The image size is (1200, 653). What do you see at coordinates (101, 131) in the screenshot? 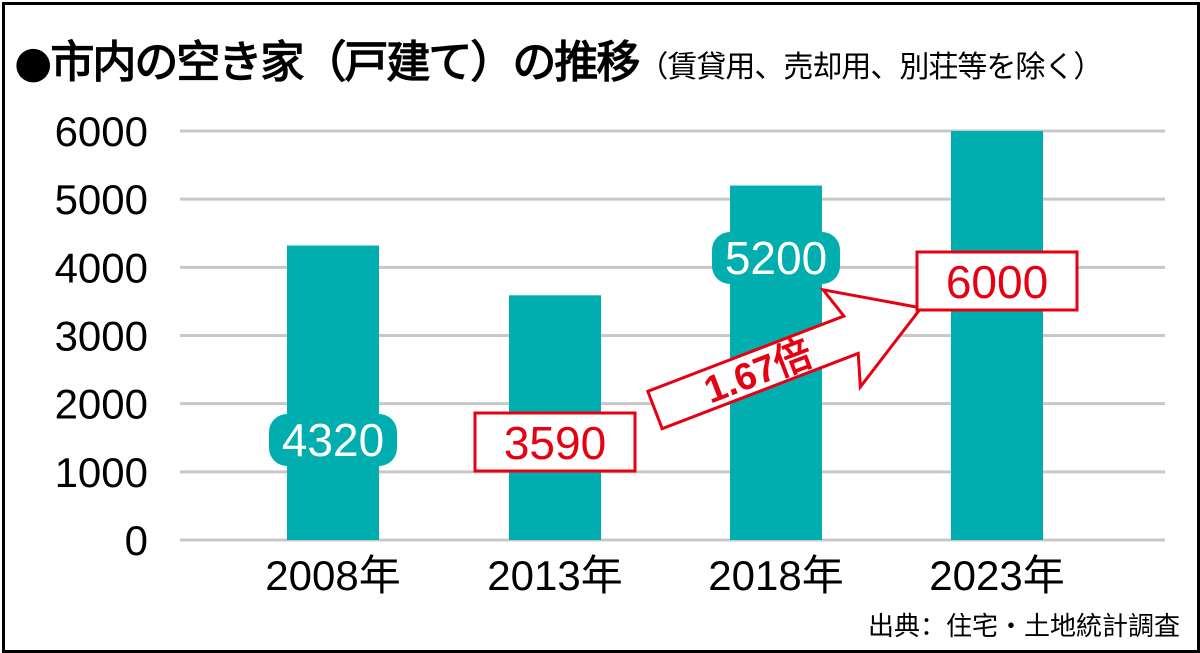
I see `y-tick-label: 6000` at bounding box center [101, 131].